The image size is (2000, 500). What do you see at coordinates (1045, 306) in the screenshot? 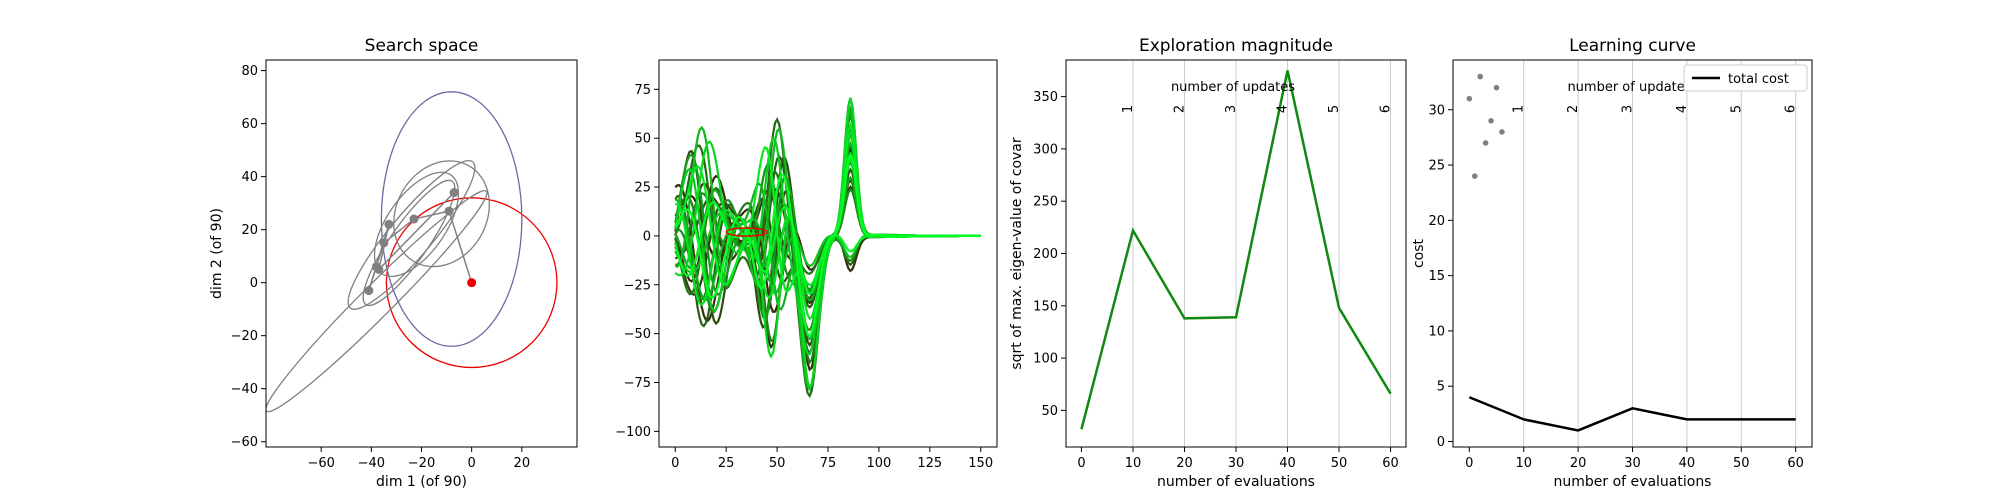
I see `y-tick-label: 150` at bounding box center [1045, 306].